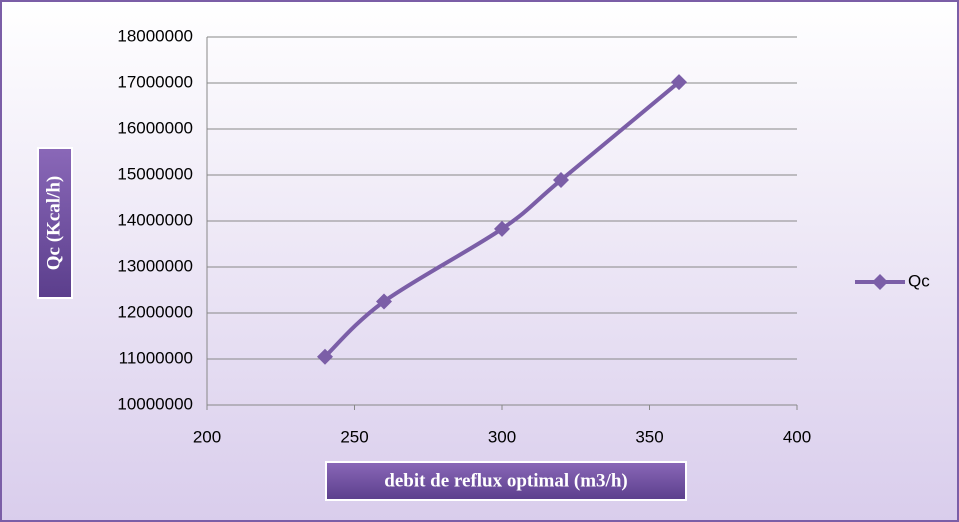 The height and width of the screenshot is (522, 959). I want to click on y-label-box, so click(55, 223).